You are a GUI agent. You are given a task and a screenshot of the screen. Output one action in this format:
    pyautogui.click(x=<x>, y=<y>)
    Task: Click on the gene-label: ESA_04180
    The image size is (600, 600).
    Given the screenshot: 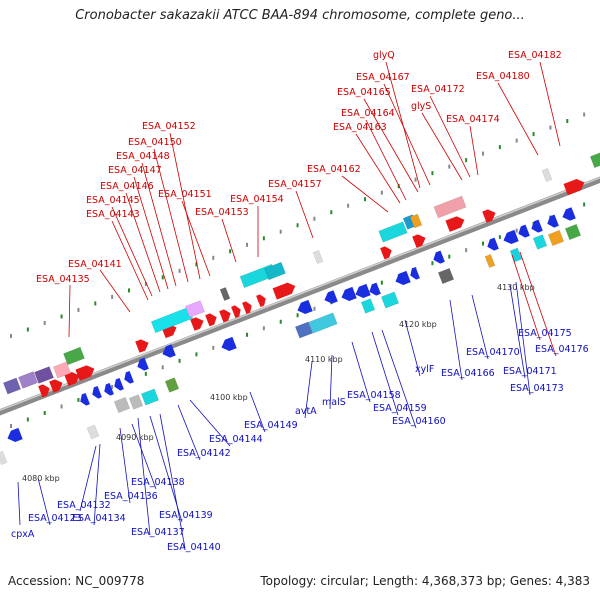 What is the action you would take?
    pyautogui.click(x=503, y=76)
    